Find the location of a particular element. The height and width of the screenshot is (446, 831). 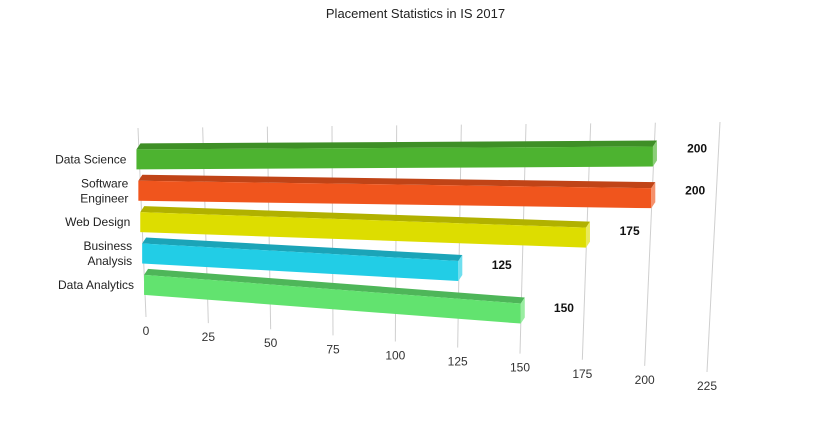

x-tick-label: 125 is located at coordinates (458, 362).